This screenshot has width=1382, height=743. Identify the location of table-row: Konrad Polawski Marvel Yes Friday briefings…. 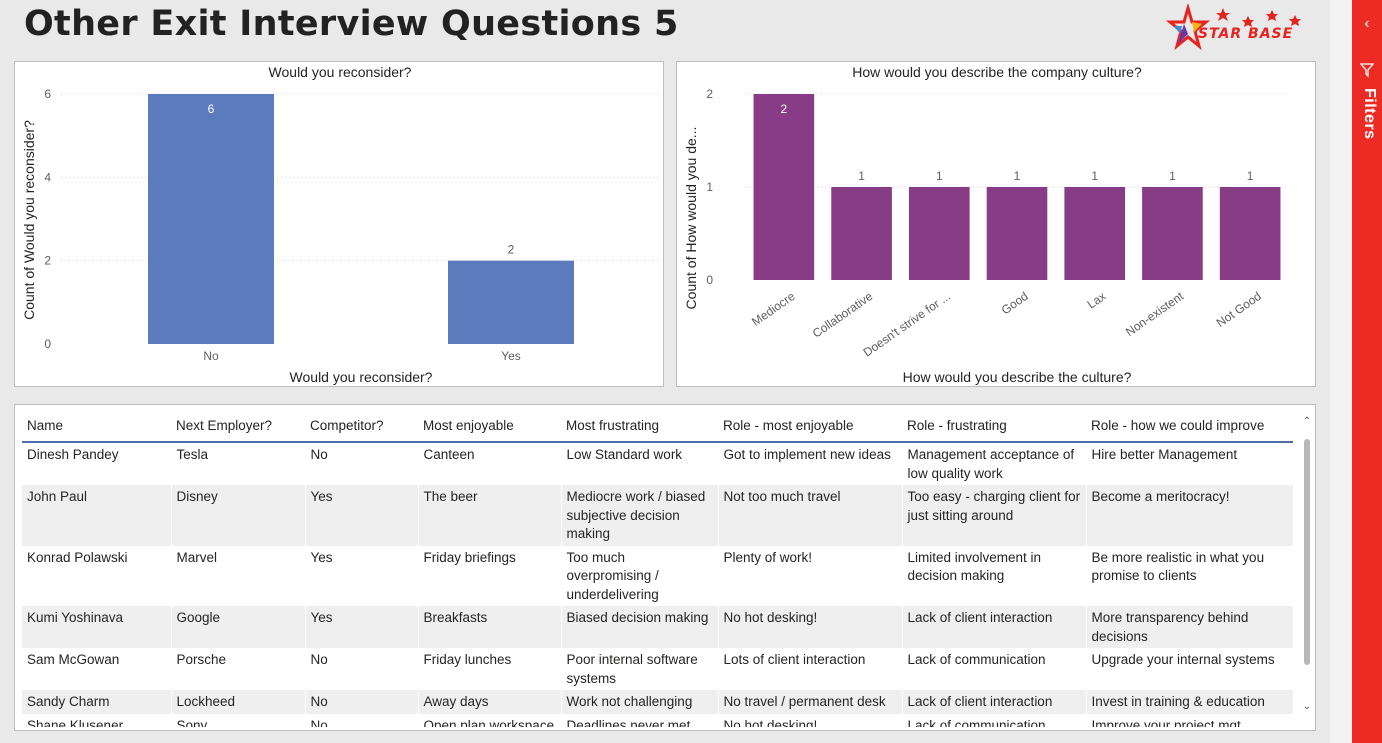
(657, 575).